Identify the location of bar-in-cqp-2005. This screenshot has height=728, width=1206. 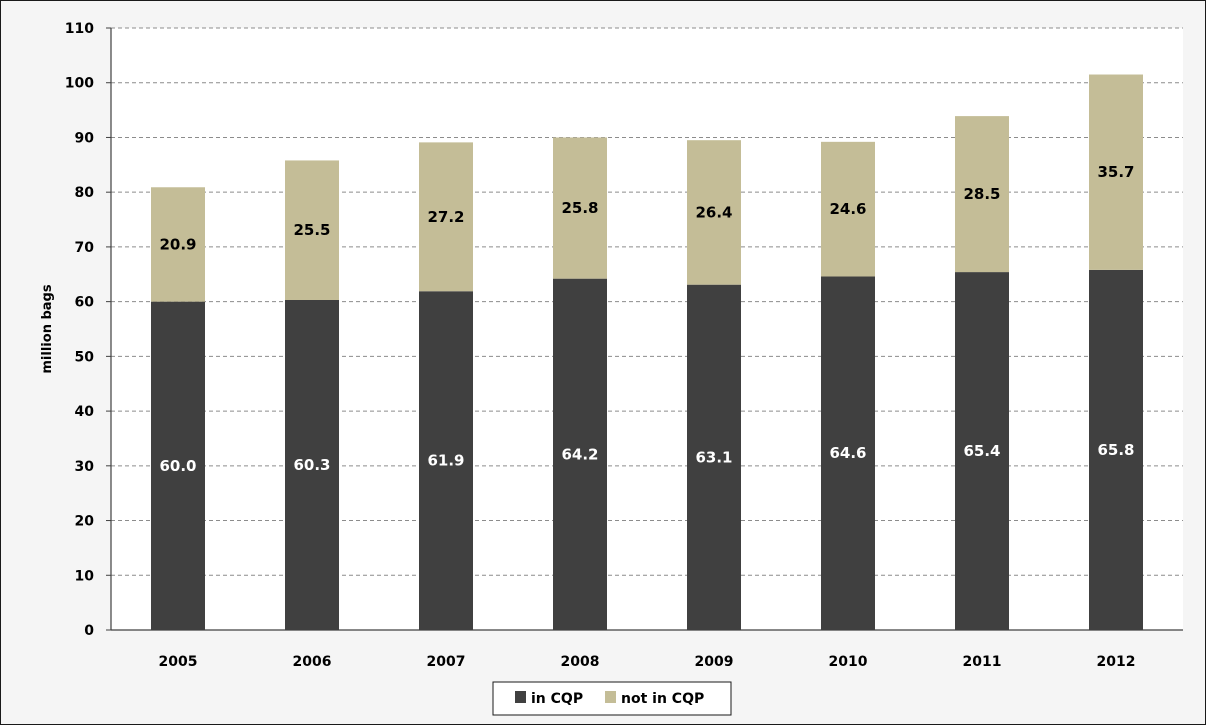
(178, 465).